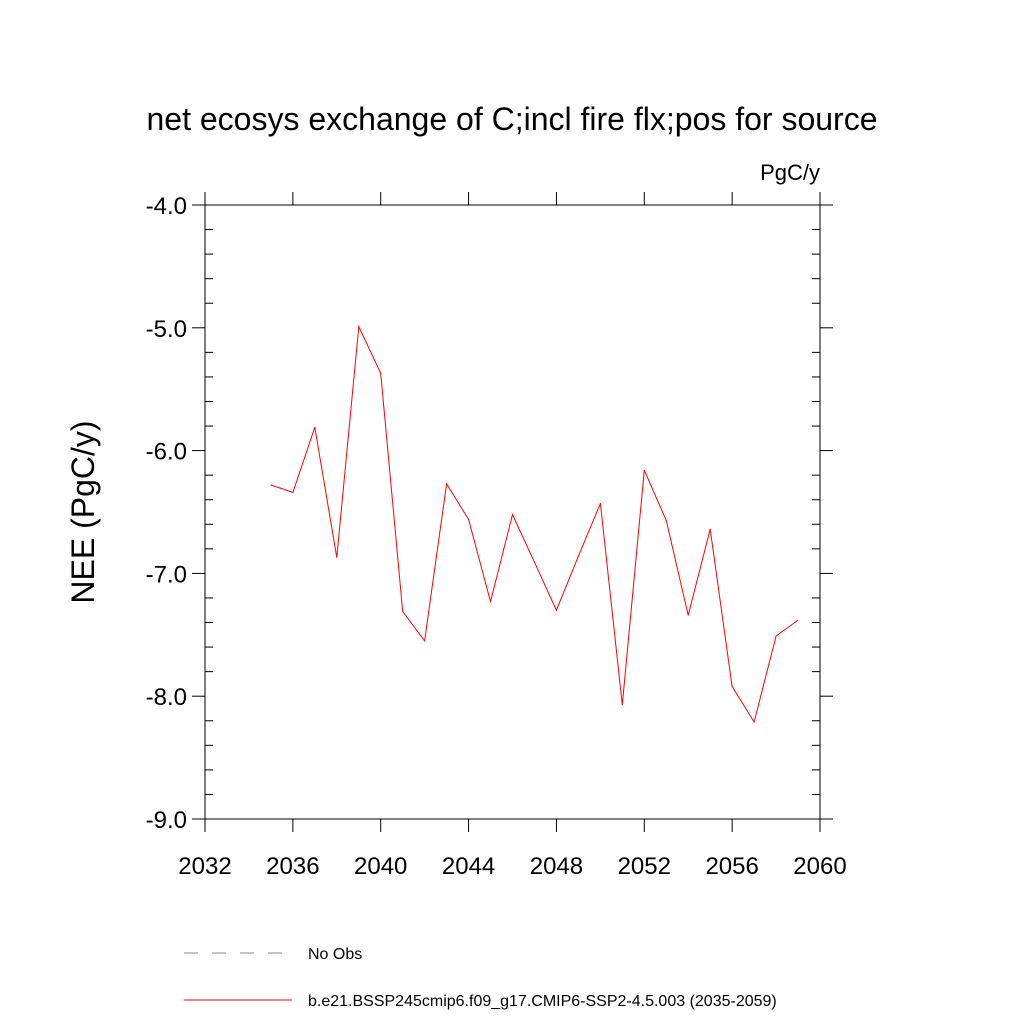 This screenshot has height=1024, width=1024. I want to click on y-tick-label: -4.0, so click(166, 206).